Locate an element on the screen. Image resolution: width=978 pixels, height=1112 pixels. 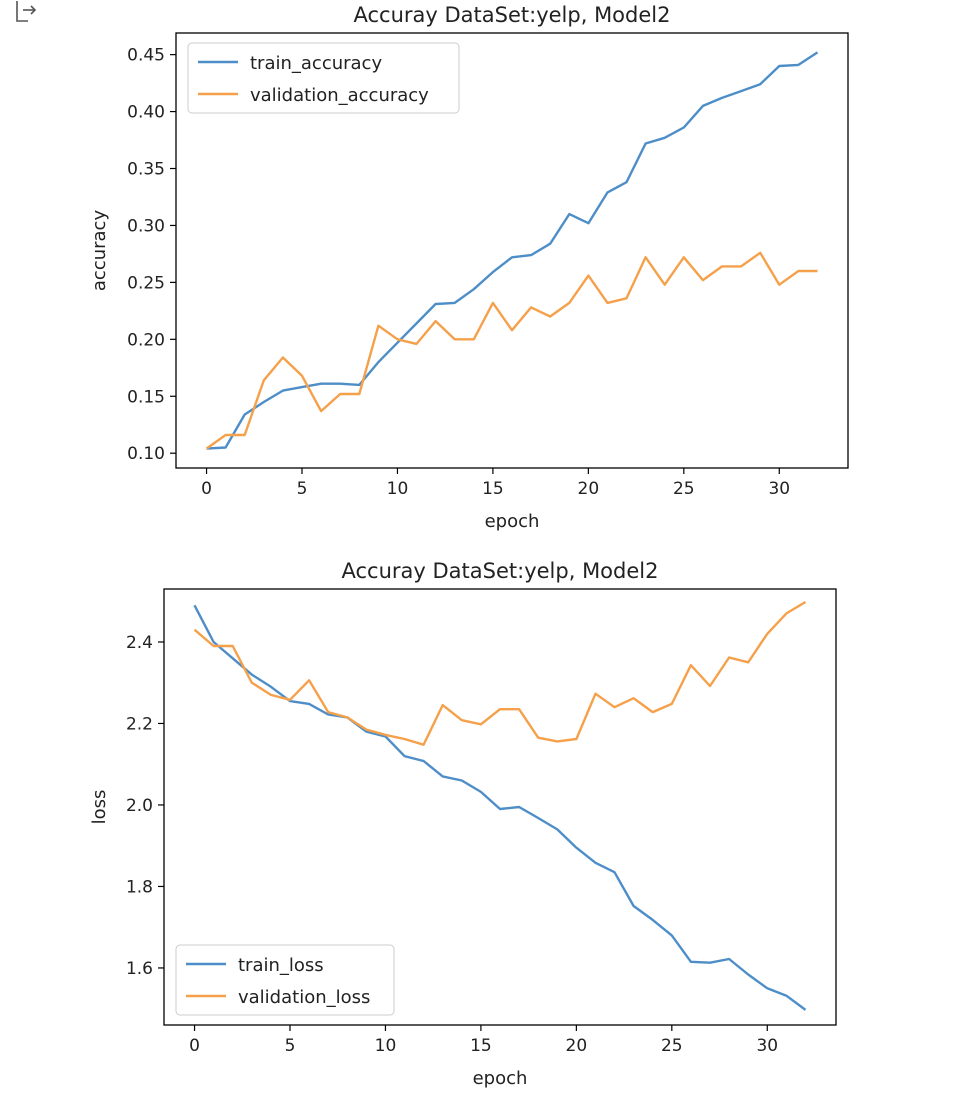
series-line-validation_accuracy is located at coordinates (511, 350).